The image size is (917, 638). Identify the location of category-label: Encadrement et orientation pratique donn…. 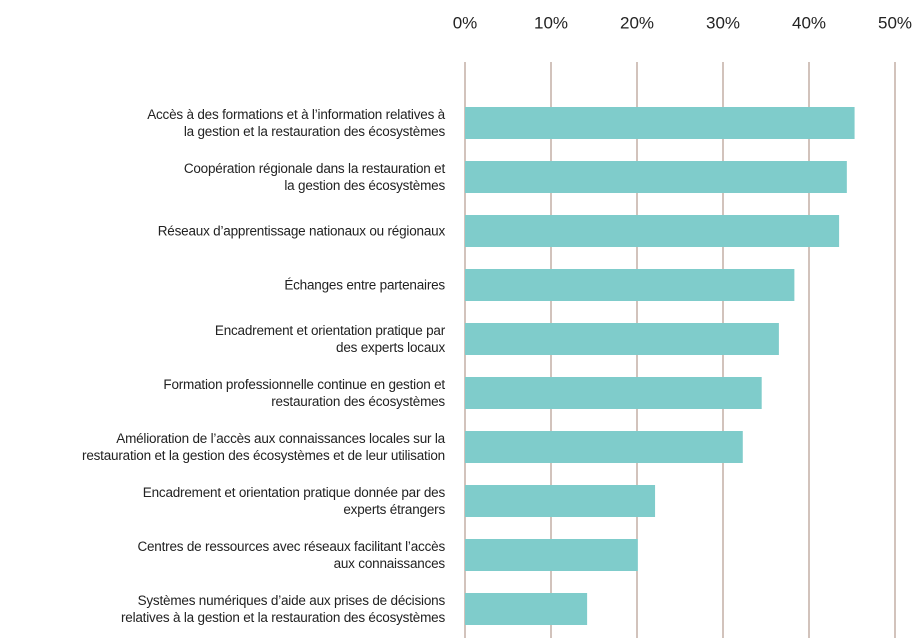
(293, 501).